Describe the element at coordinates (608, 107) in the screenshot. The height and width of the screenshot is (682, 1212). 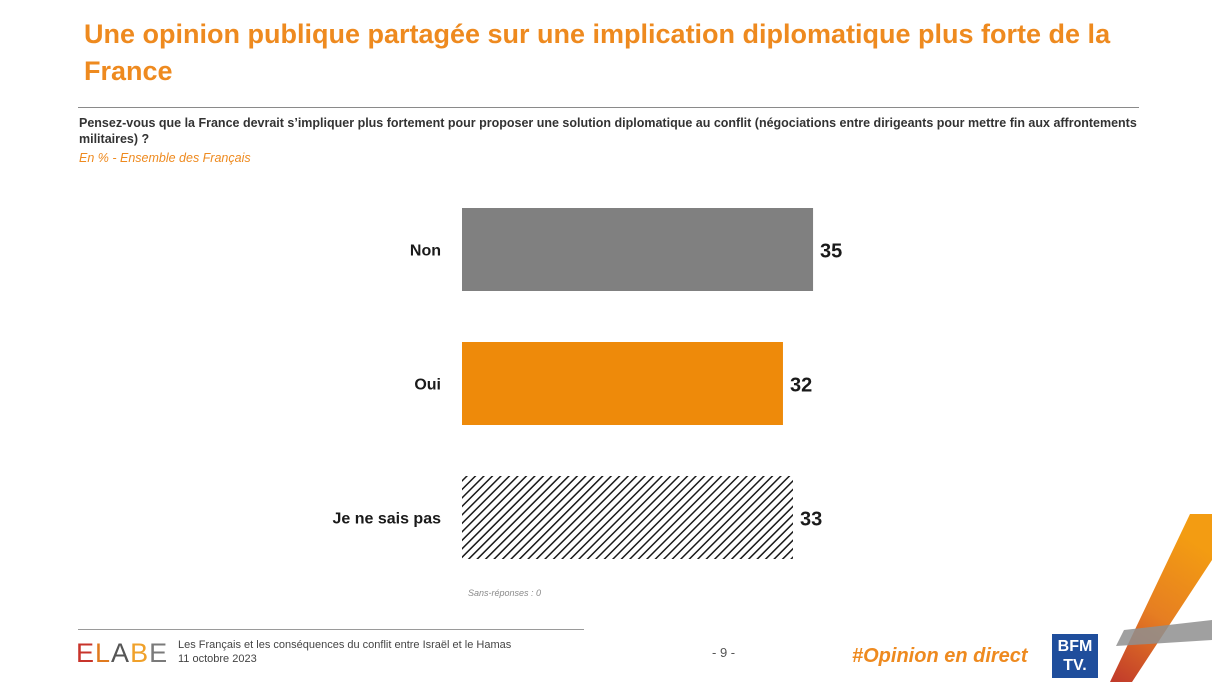
I see `title-divider` at that location.